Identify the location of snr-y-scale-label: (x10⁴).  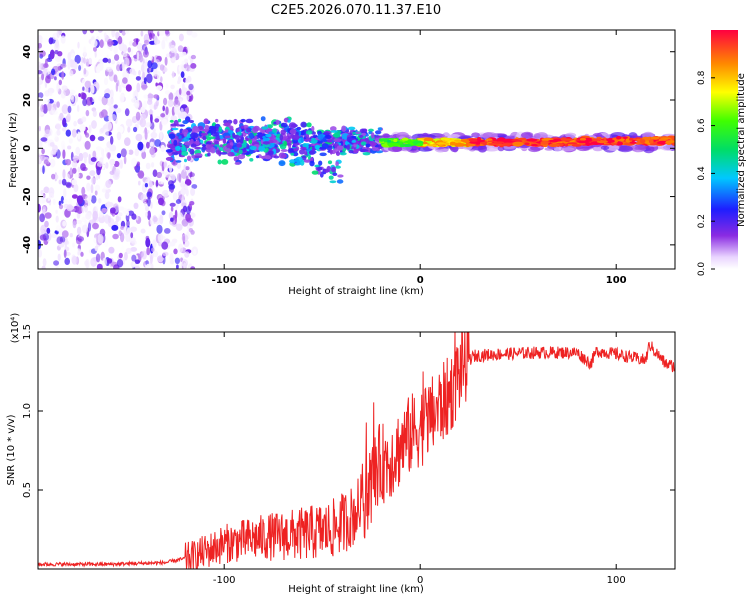
(15, 328).